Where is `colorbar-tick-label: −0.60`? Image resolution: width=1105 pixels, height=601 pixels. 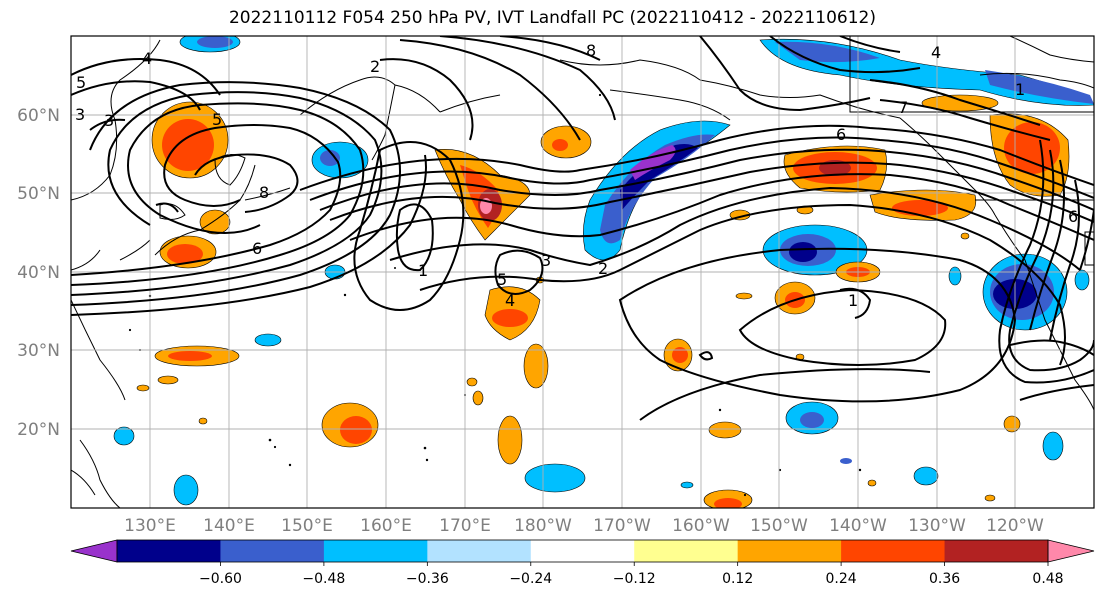 colorbar-tick-label: −0.60 is located at coordinates (220, 579).